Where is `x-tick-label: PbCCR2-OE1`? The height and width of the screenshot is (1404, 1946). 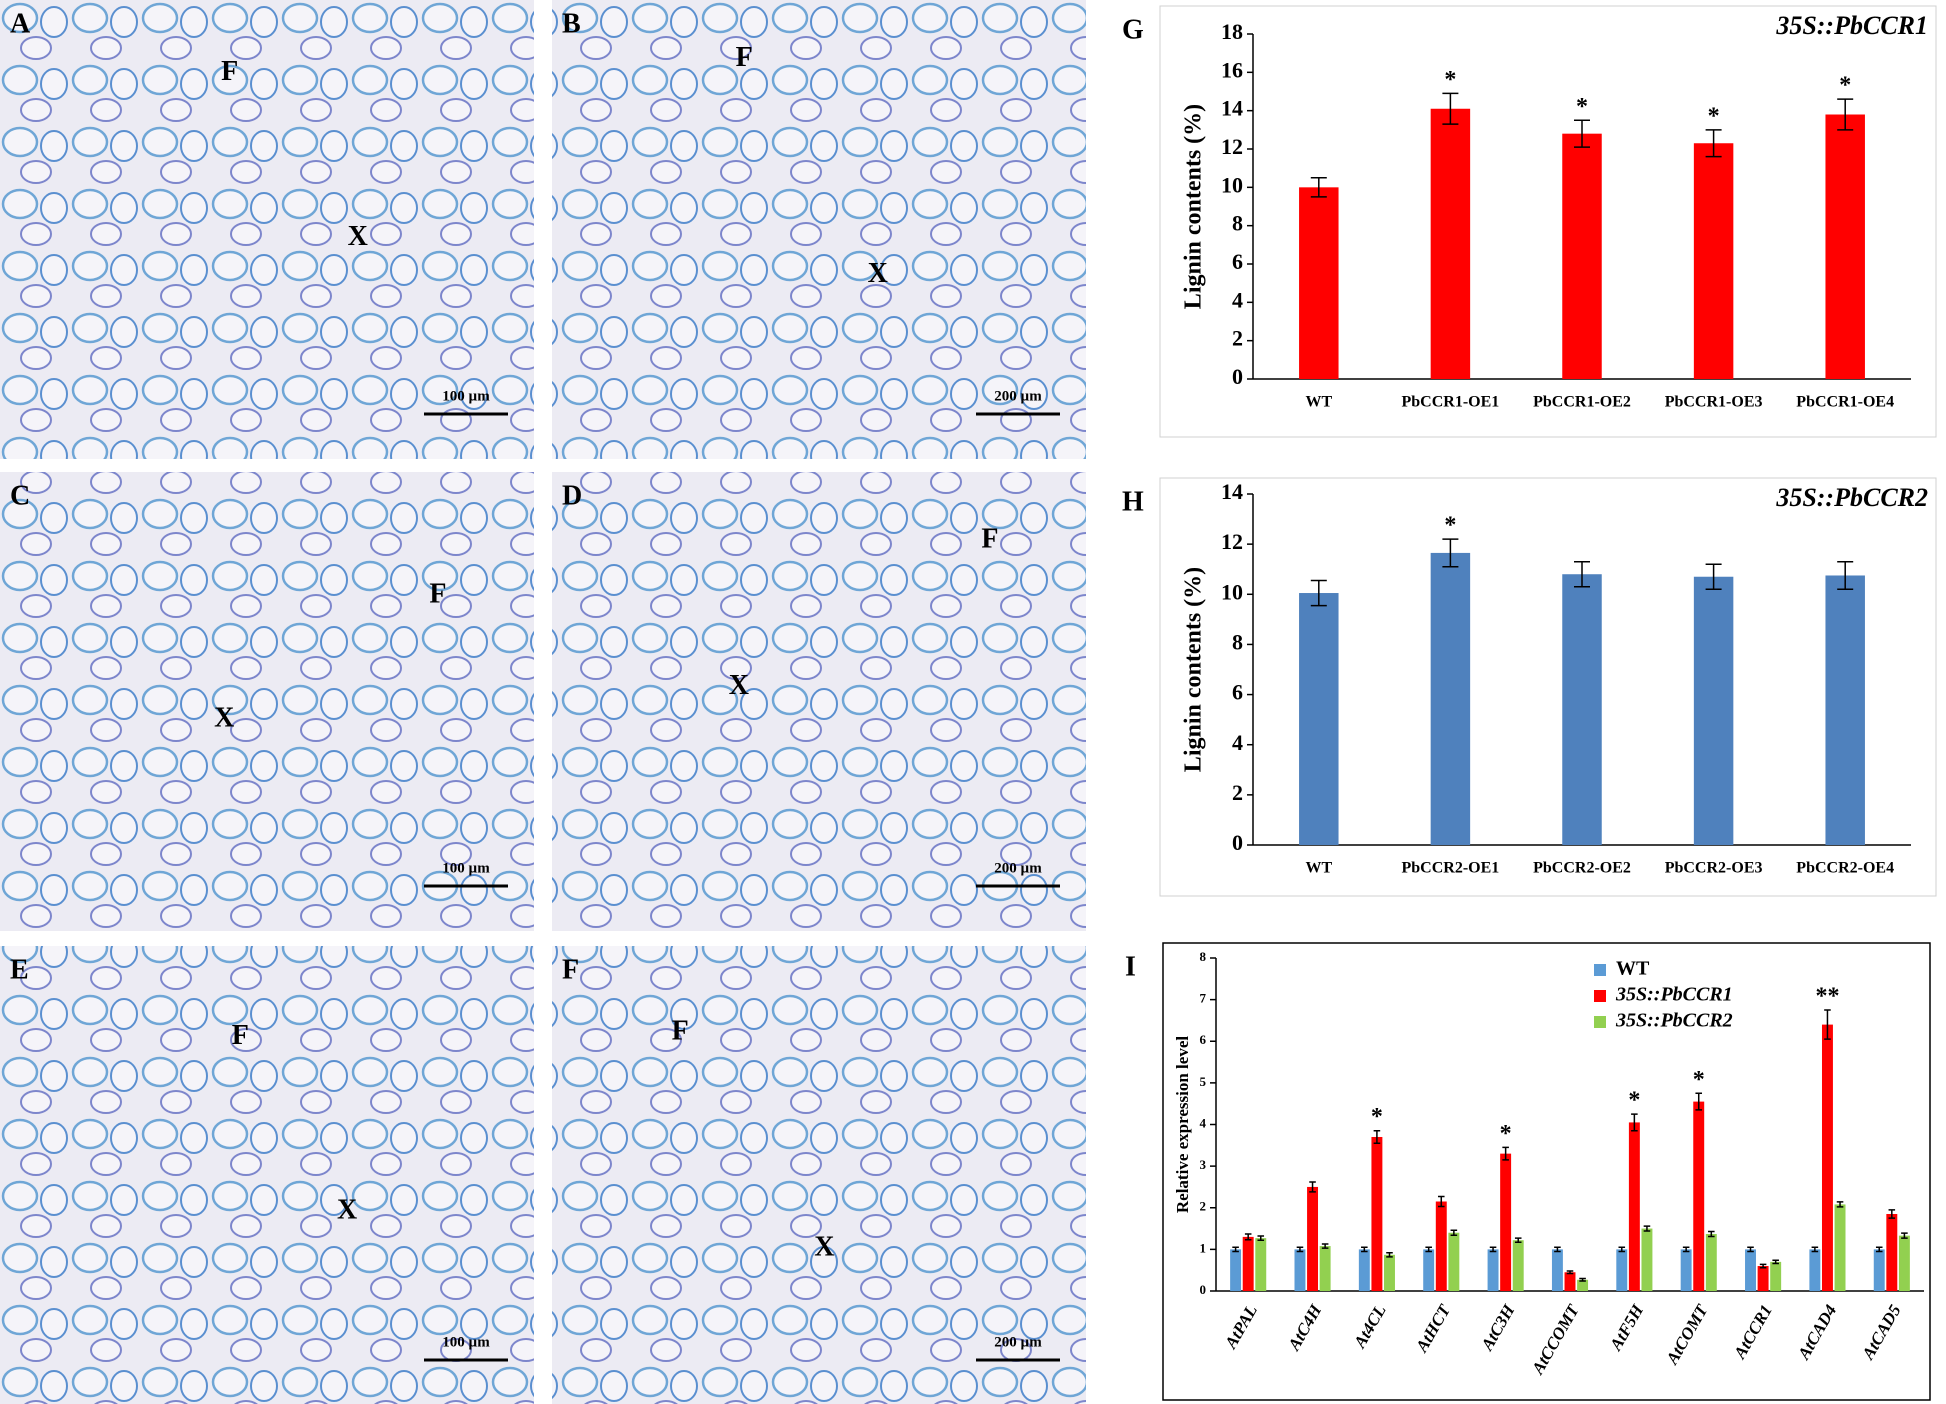 x-tick-label: PbCCR2-OE1 is located at coordinates (1451, 868).